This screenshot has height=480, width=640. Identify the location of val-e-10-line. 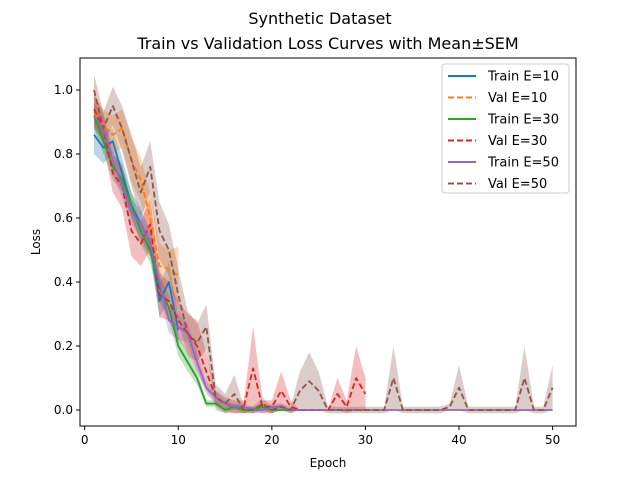
(136, 194).